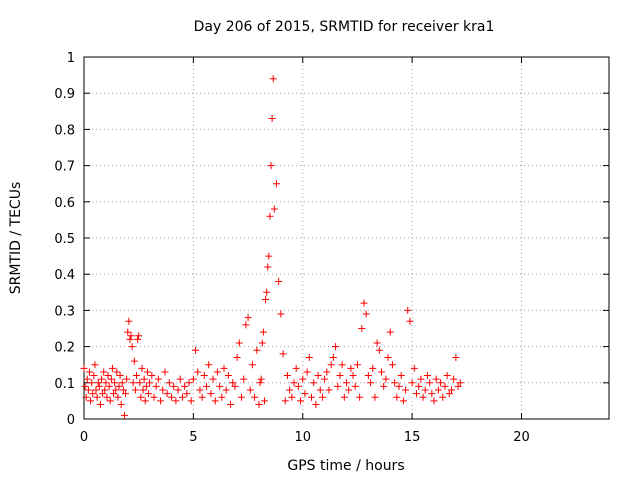 The width and height of the screenshot is (640, 480). What do you see at coordinates (302, 437) in the screenshot?
I see `x-tick-label: 10` at bounding box center [302, 437].